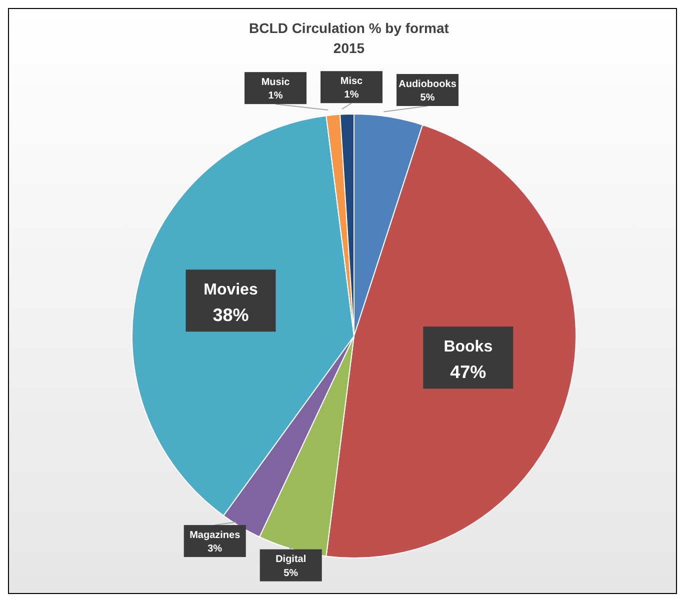 This screenshot has width=683, height=596. I want to click on slice-label: Music, so click(275, 82).